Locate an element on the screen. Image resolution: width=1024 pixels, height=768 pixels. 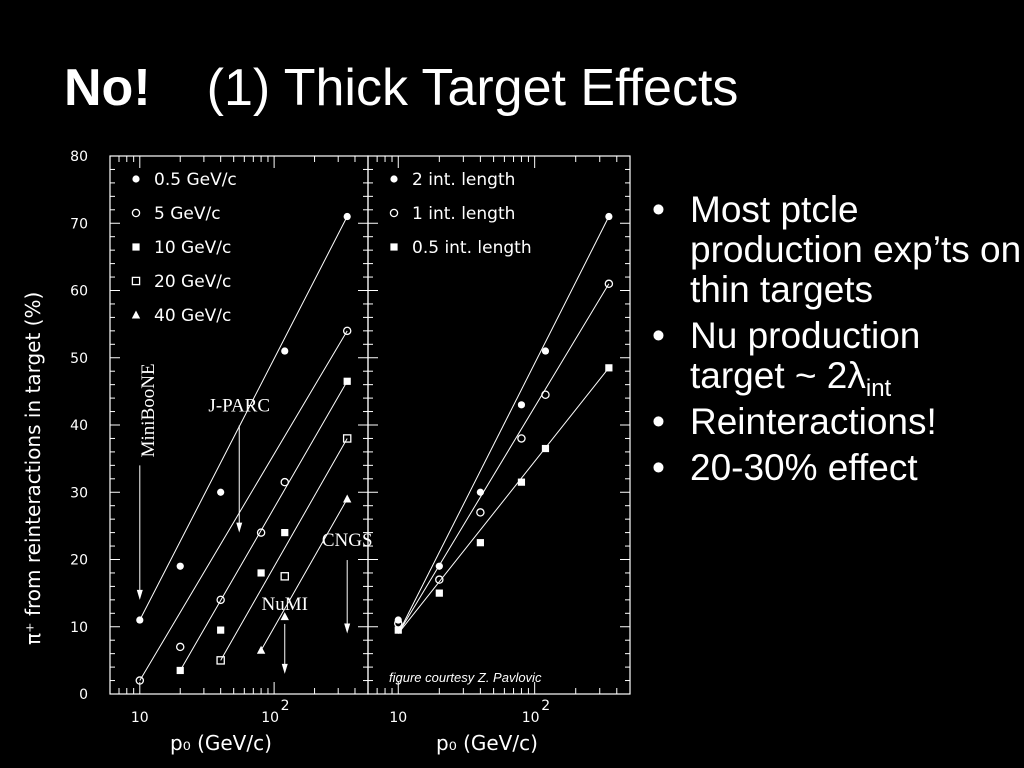
left-panel-ylabel: π⁺ from reinteractions in target (%) is located at coordinates (33, 468).